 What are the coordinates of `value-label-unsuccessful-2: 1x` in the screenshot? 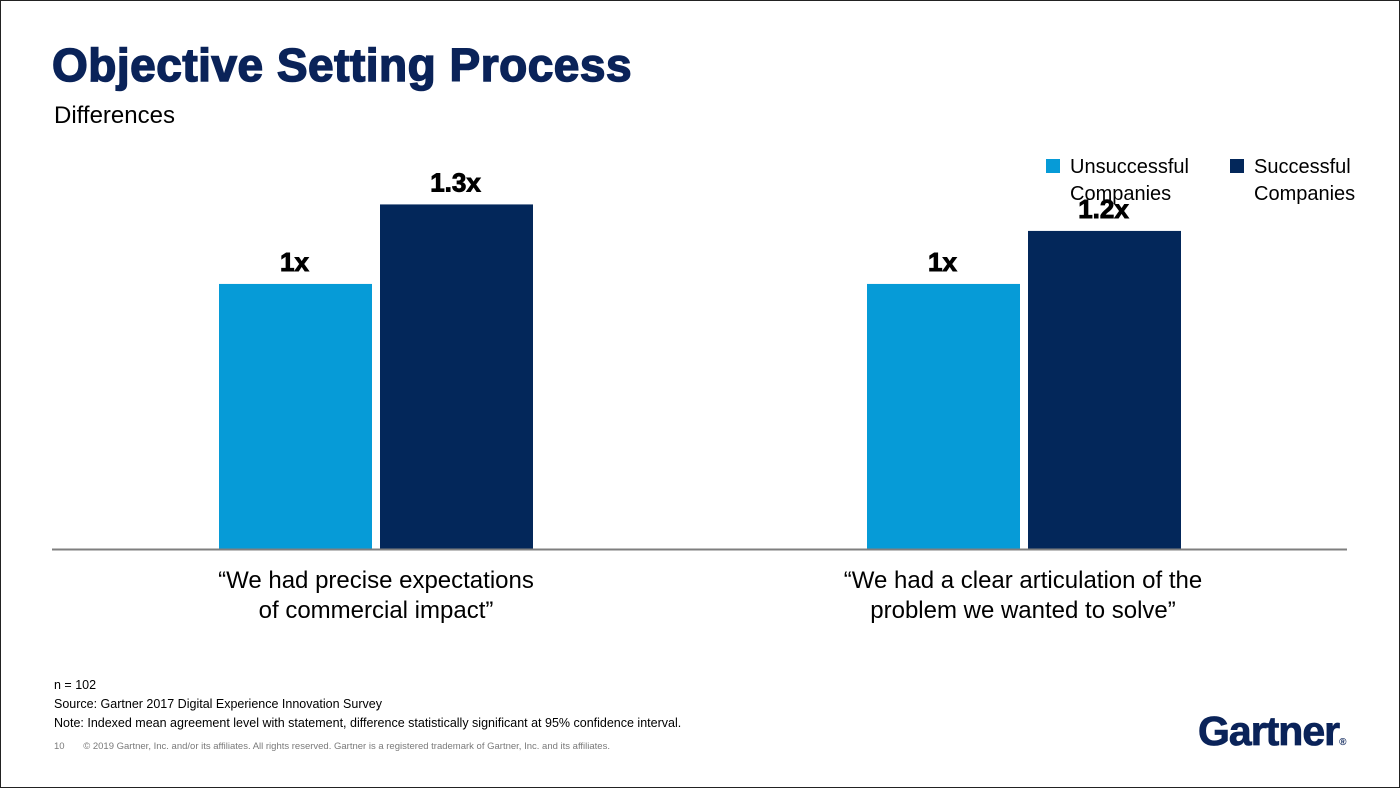 It's located at (942, 262).